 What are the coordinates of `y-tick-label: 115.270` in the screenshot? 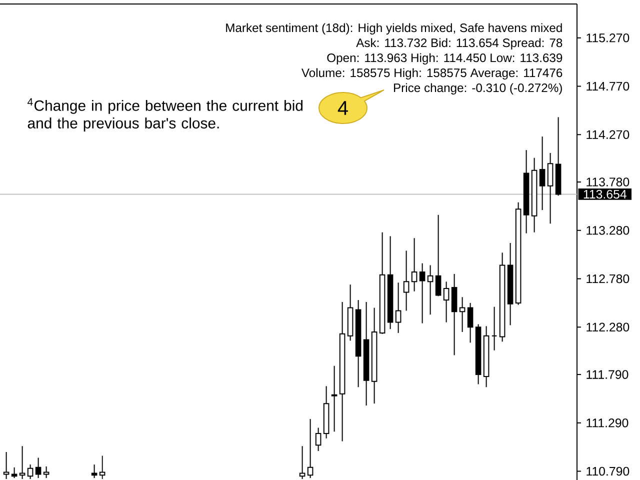 It's located at (608, 37).